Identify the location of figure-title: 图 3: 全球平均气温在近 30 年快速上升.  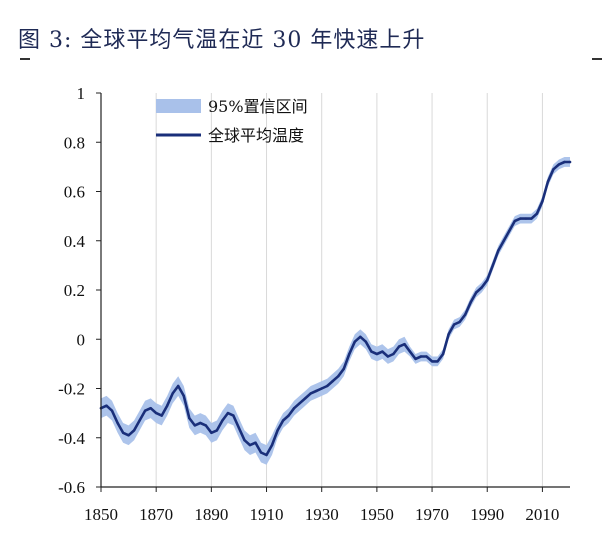
(222, 40).